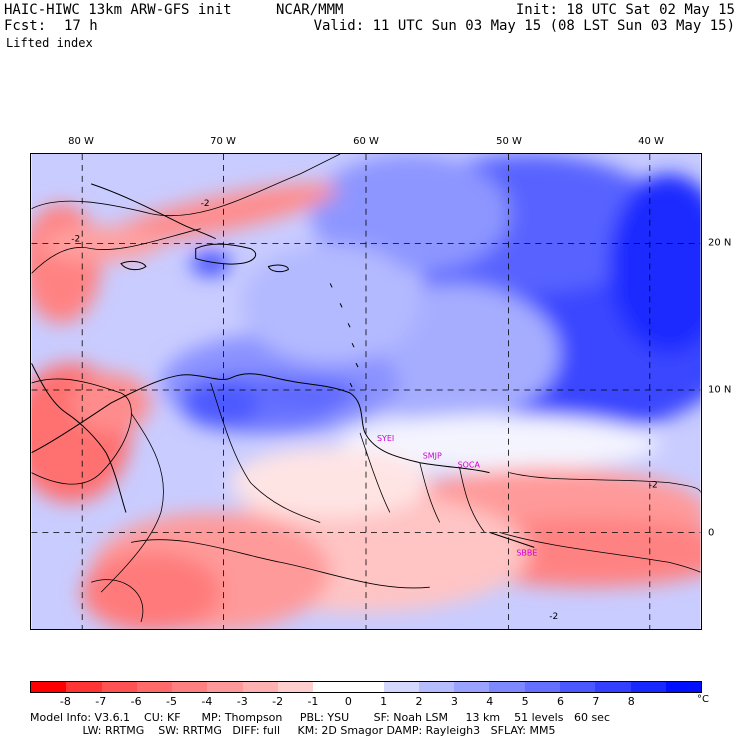 Image resolution: width=740 pixels, height=740 pixels. What do you see at coordinates (469, 465) in the screenshot?
I see `city-label-soca: SOCA` at bounding box center [469, 465].